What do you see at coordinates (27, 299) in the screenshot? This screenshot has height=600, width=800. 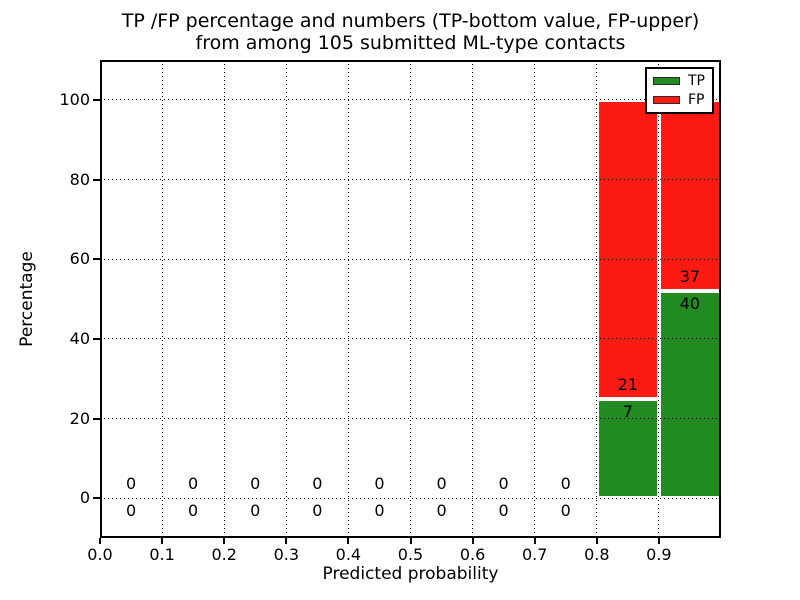 I see `y-axis-label: Percentage` at bounding box center [27, 299].